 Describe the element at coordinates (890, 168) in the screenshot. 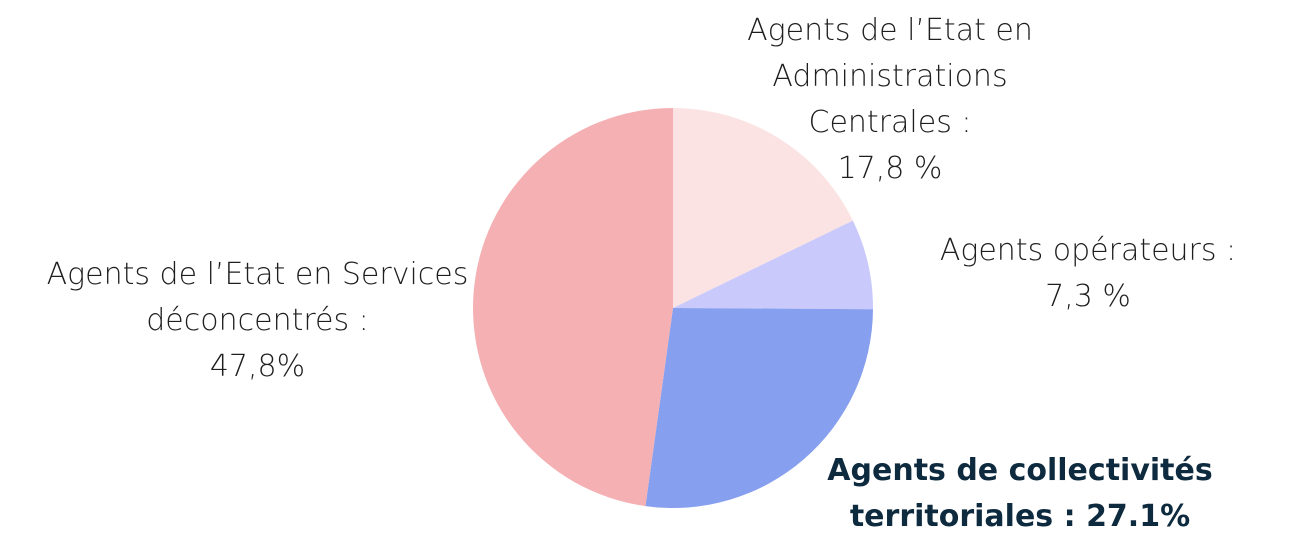

I see `value-label: 17,8 %` at that location.